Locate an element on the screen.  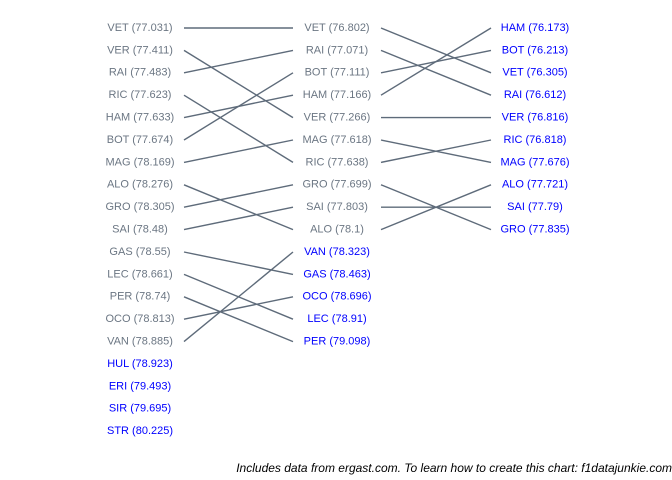
driver-label-ric-1: RIC (77.623) is located at coordinates (140, 95).